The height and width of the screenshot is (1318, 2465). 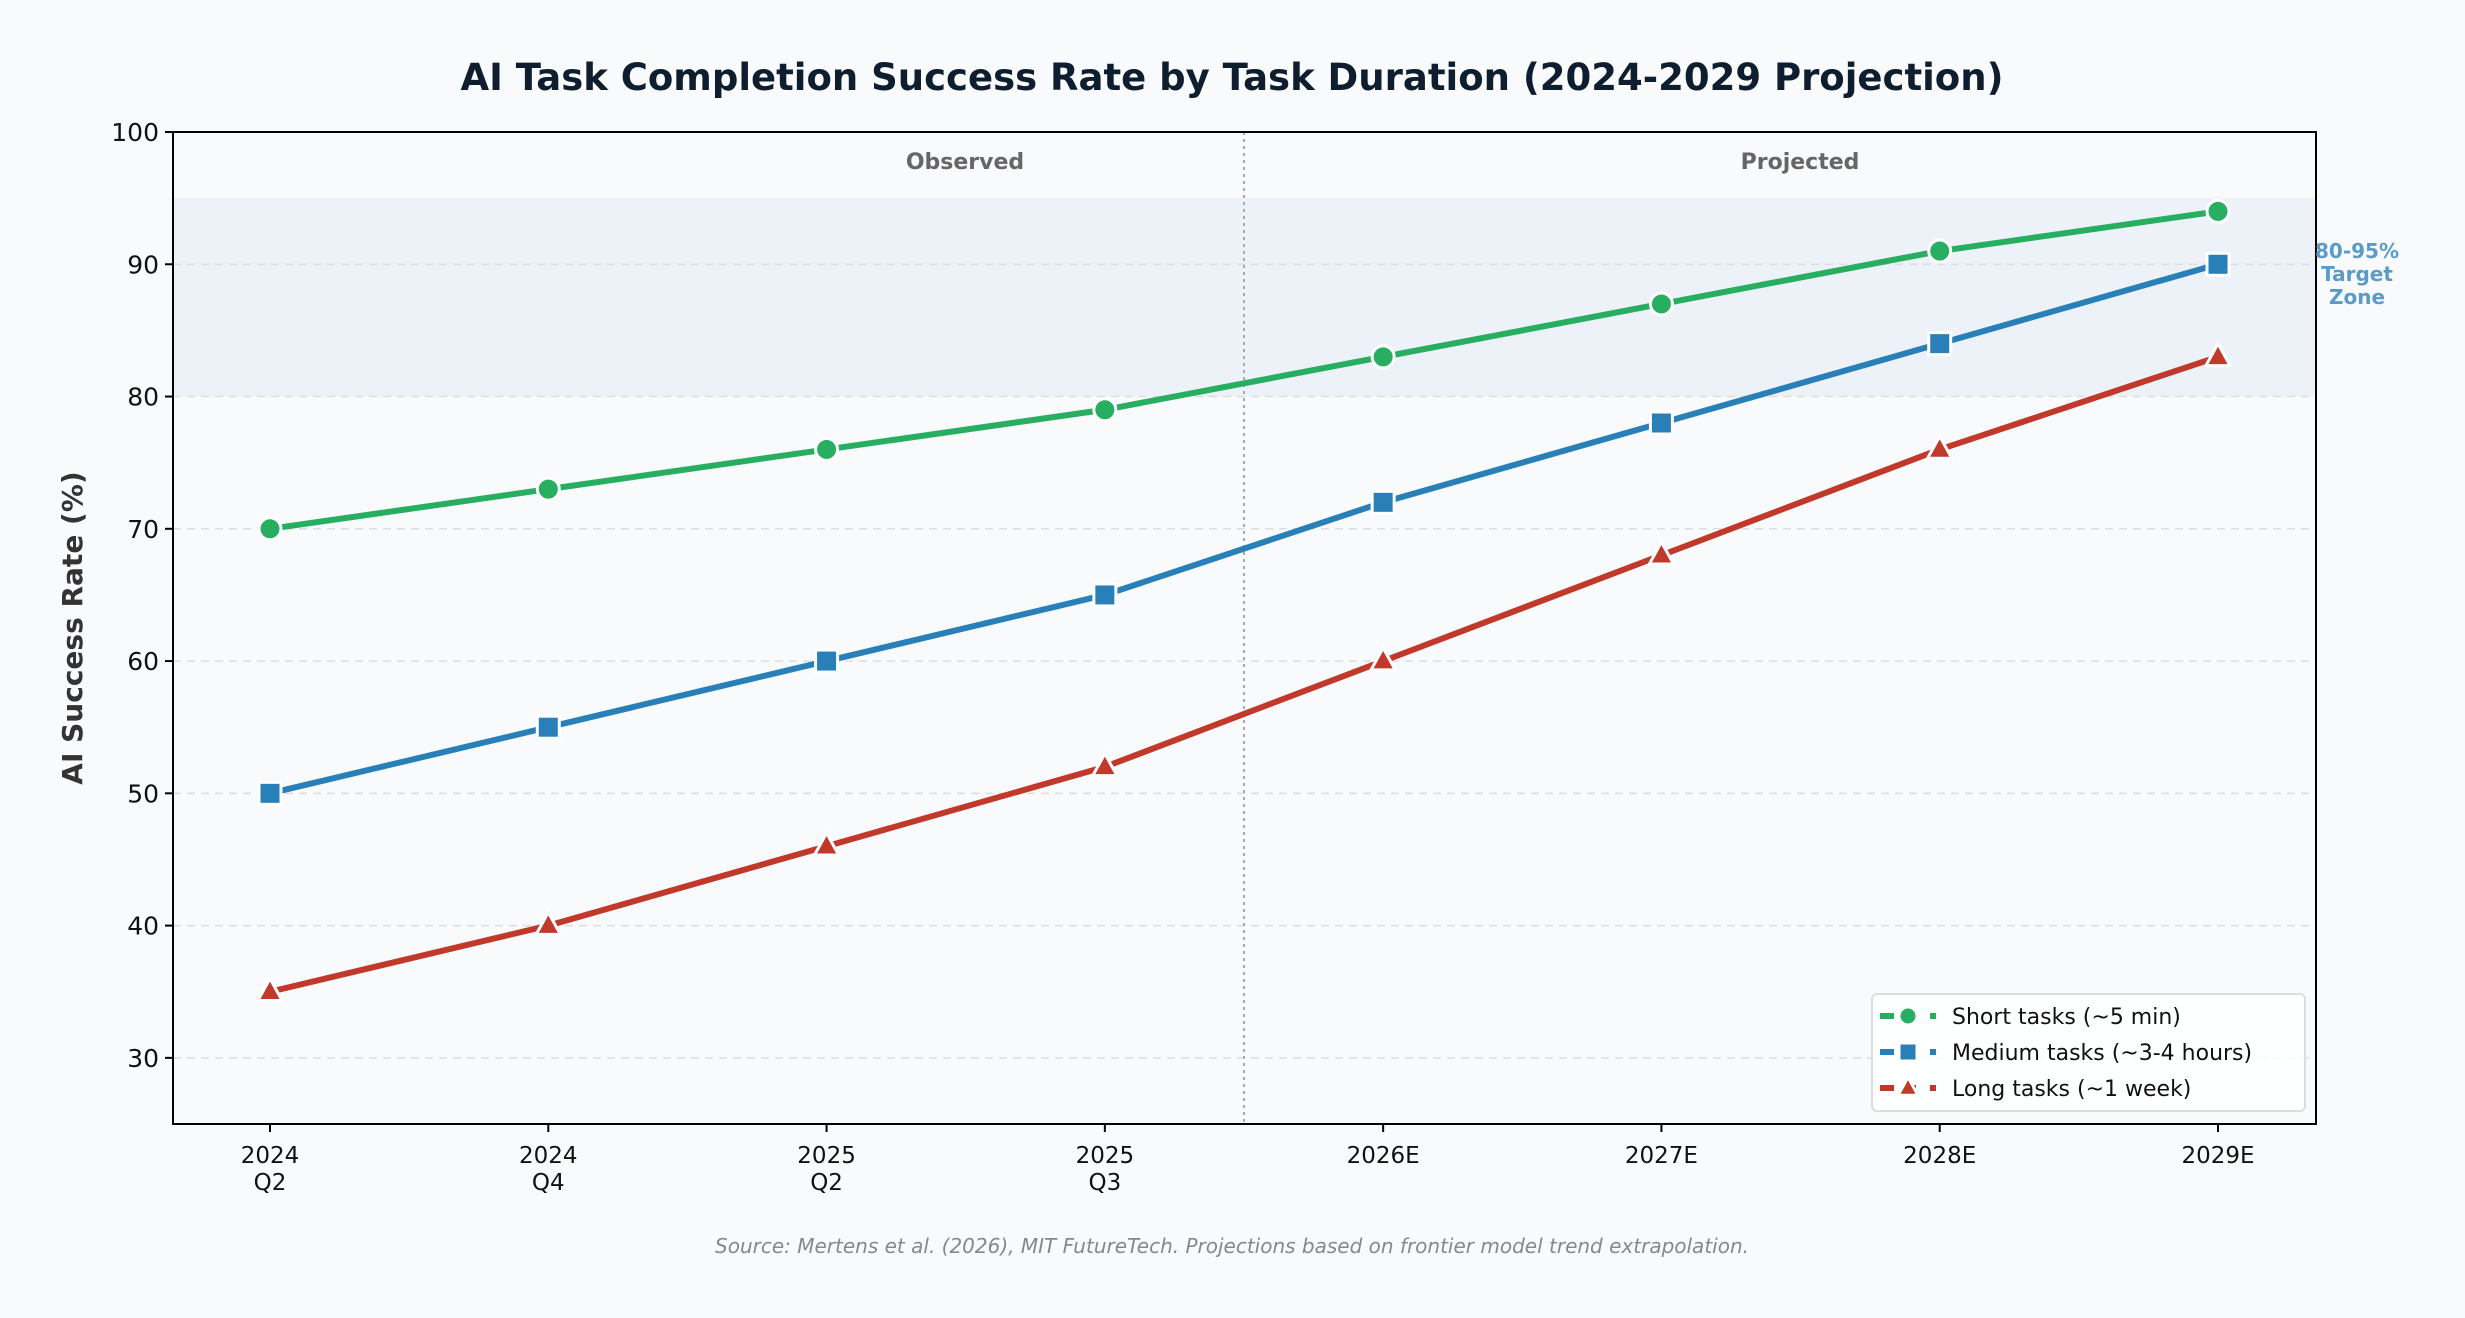 What do you see at coordinates (2357, 297) in the screenshot?
I see `target-zone-label-line: Zone` at bounding box center [2357, 297].